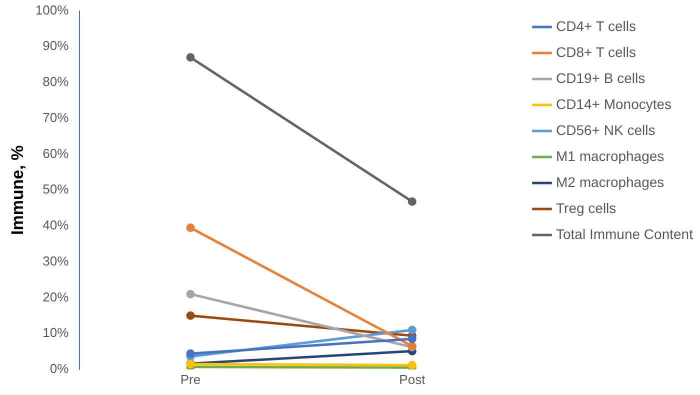 The image size is (700, 395). What do you see at coordinates (56, 153) in the screenshot?
I see `y-tick-label: 60%` at bounding box center [56, 153].